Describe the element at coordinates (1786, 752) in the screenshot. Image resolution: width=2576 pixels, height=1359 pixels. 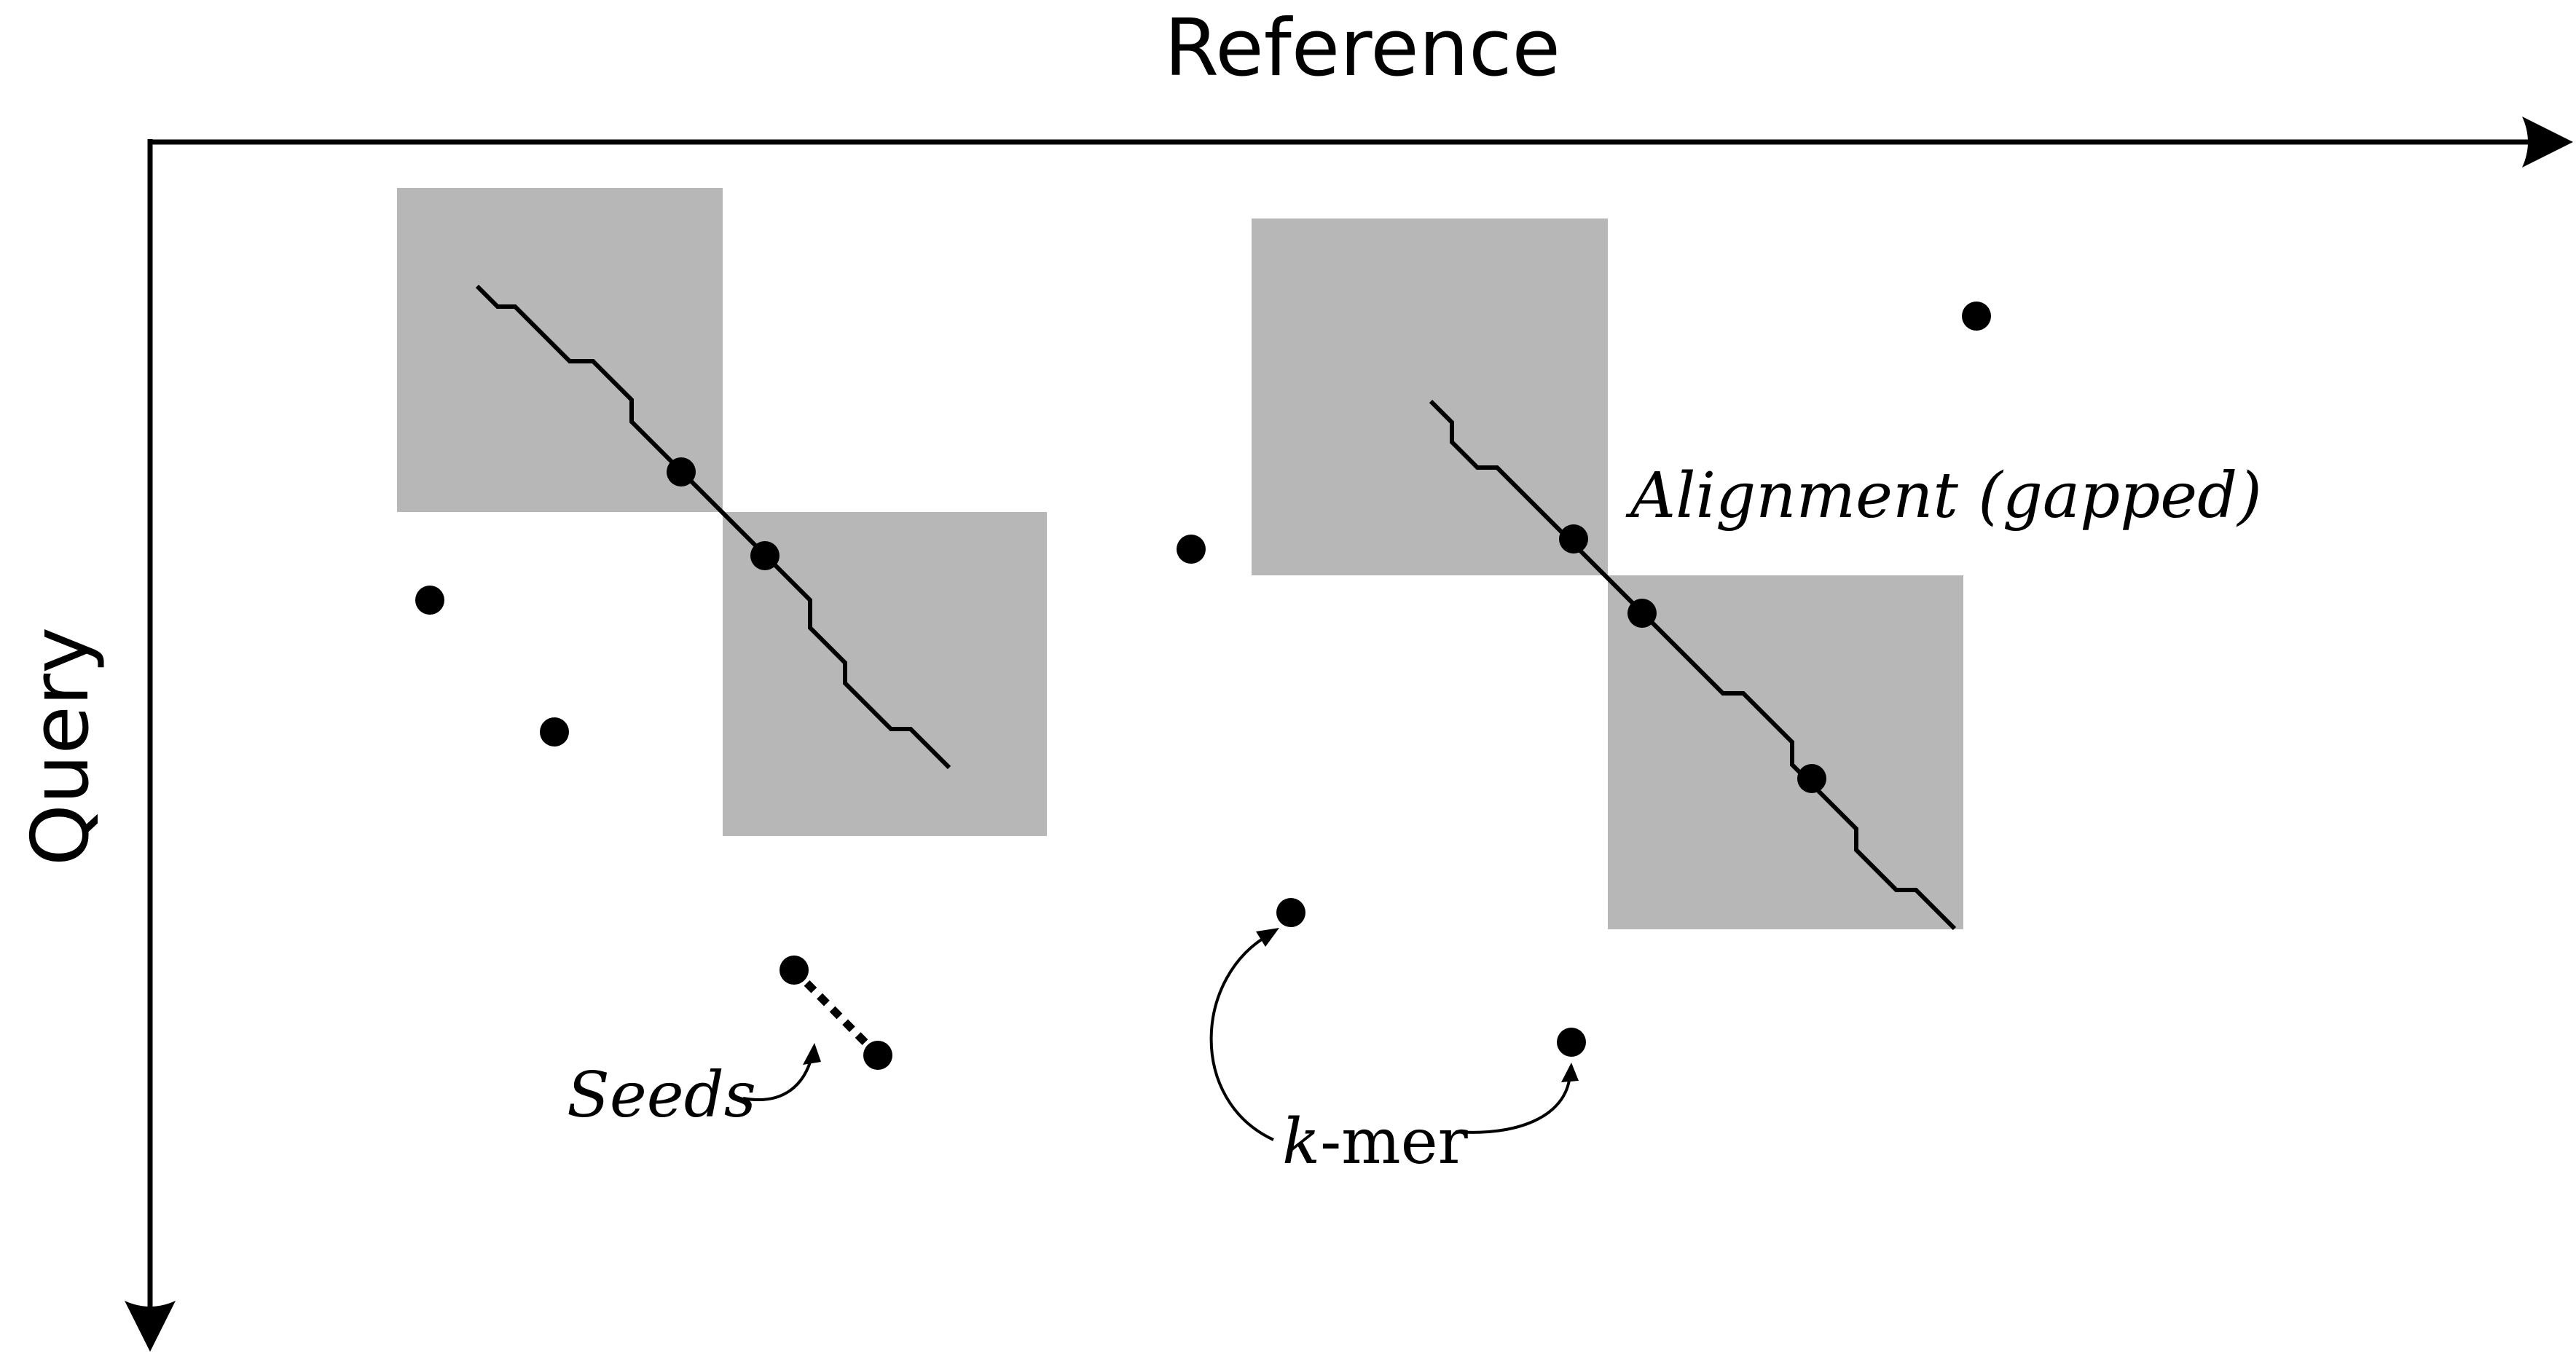
I see `alignment-box-2b` at that location.